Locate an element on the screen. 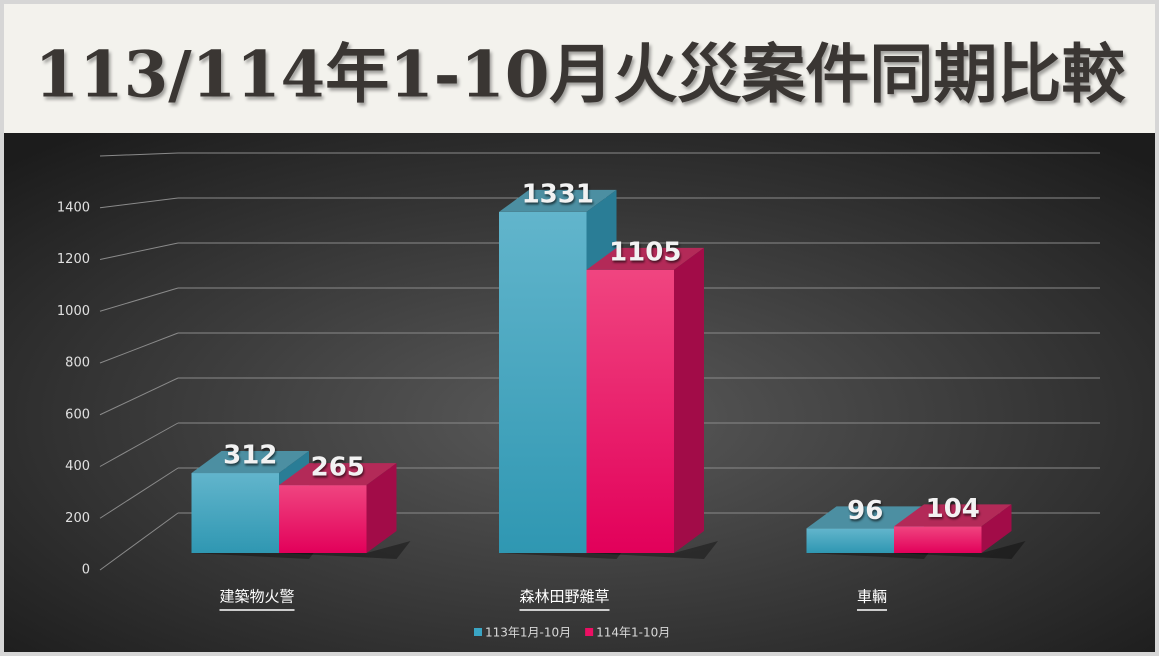  y-tick-label: 600 is located at coordinates (77, 414).